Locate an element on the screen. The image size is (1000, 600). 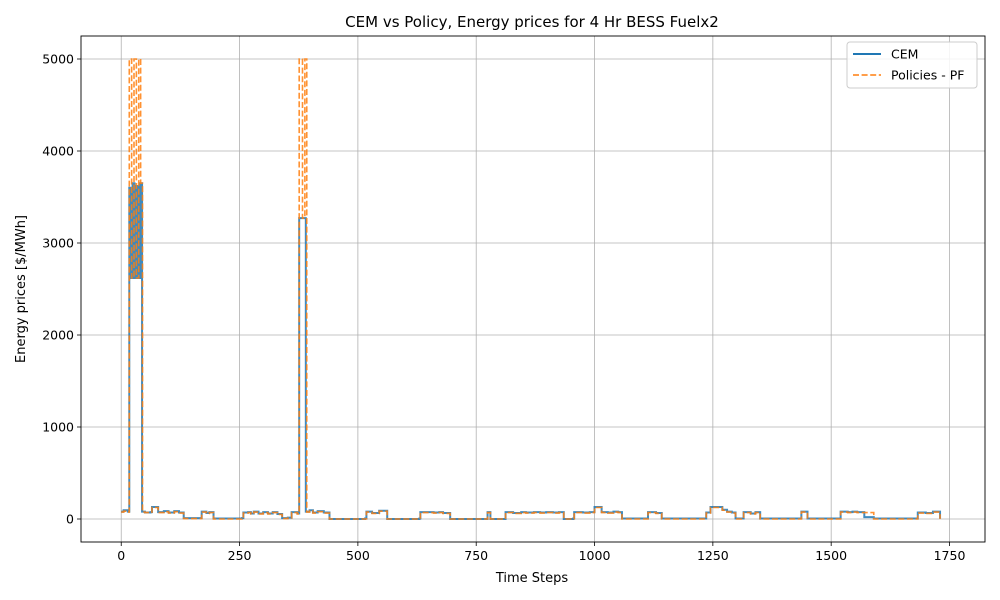
x-tick-label: 500 is located at coordinates (358, 555).